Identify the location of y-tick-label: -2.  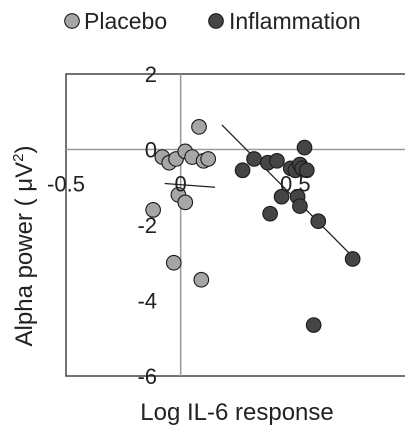
(147, 225).